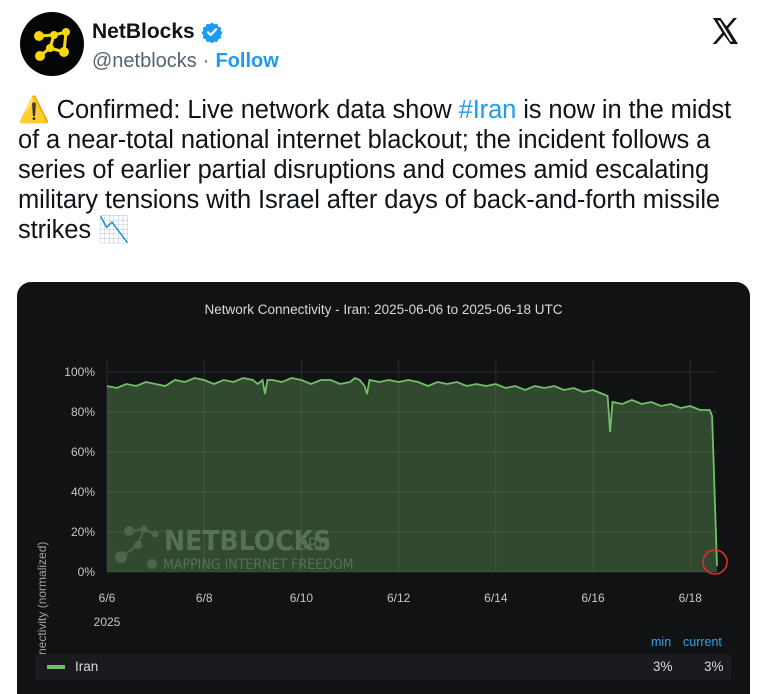 Image resolution: width=757 pixels, height=694 pixels. What do you see at coordinates (152, 564) in the screenshot?
I see `watermark-dot` at bounding box center [152, 564].